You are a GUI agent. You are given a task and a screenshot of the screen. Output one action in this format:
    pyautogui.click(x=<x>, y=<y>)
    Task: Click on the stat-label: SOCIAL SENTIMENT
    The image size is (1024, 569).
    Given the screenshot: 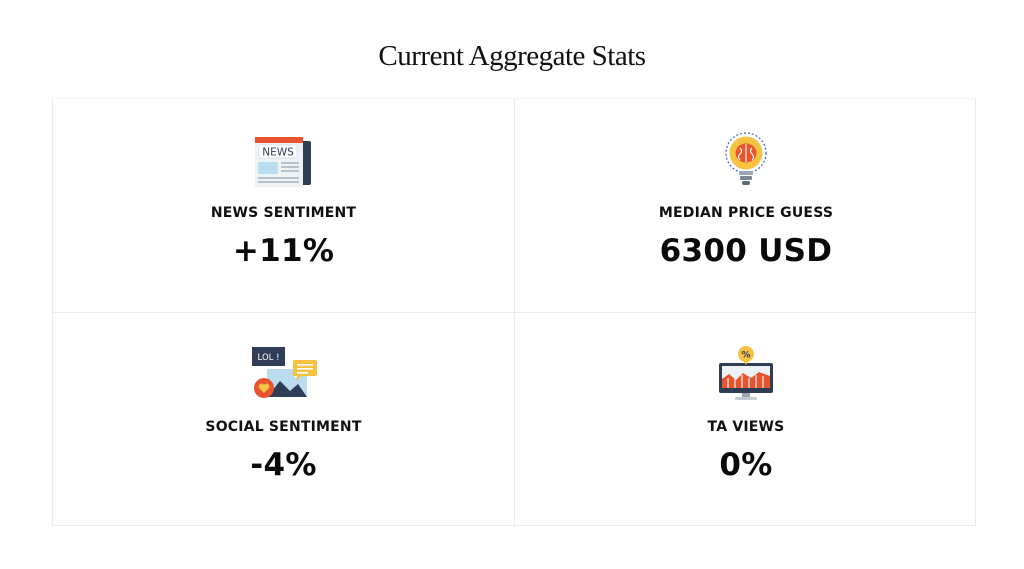 What is the action you would take?
    pyautogui.click(x=283, y=427)
    